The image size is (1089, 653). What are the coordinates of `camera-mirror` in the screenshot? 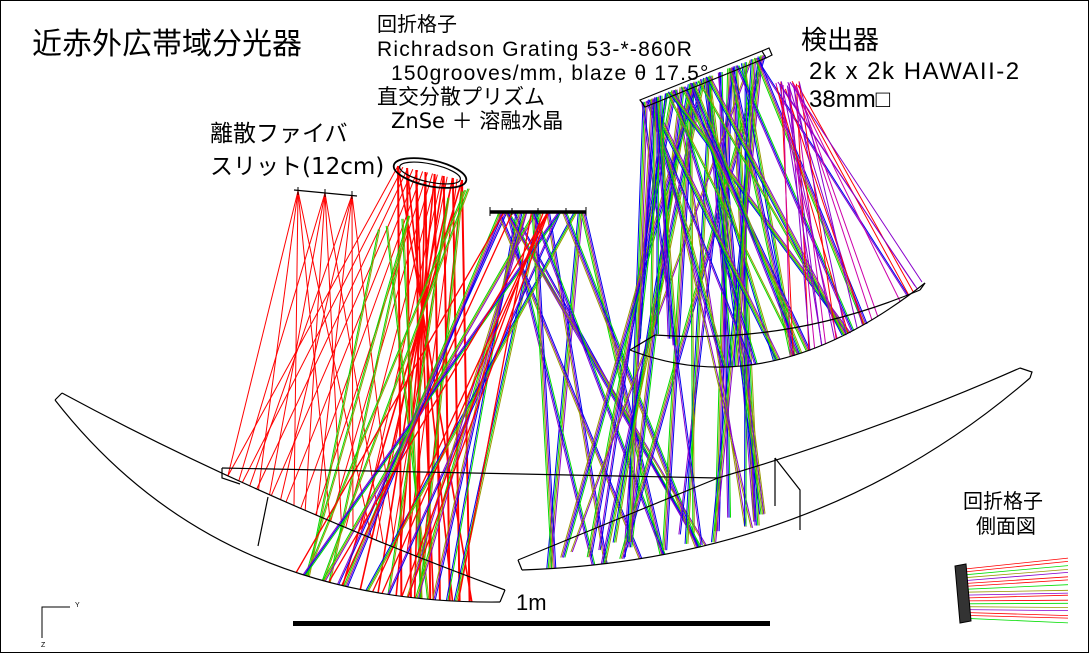 It's located at (777, 325).